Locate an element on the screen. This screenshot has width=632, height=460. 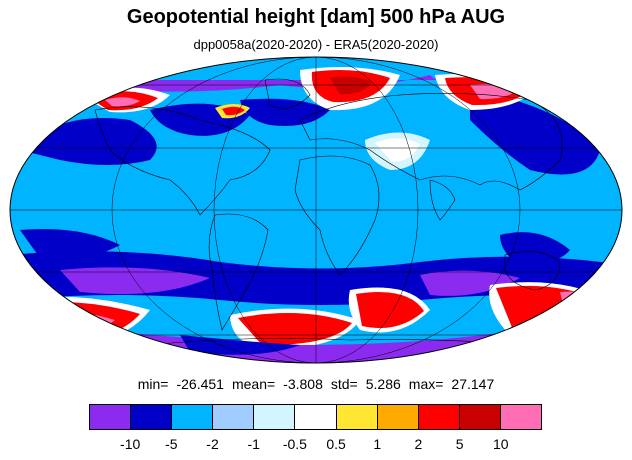
colorbar-tick-label: 0.5 is located at coordinates (336, 444).